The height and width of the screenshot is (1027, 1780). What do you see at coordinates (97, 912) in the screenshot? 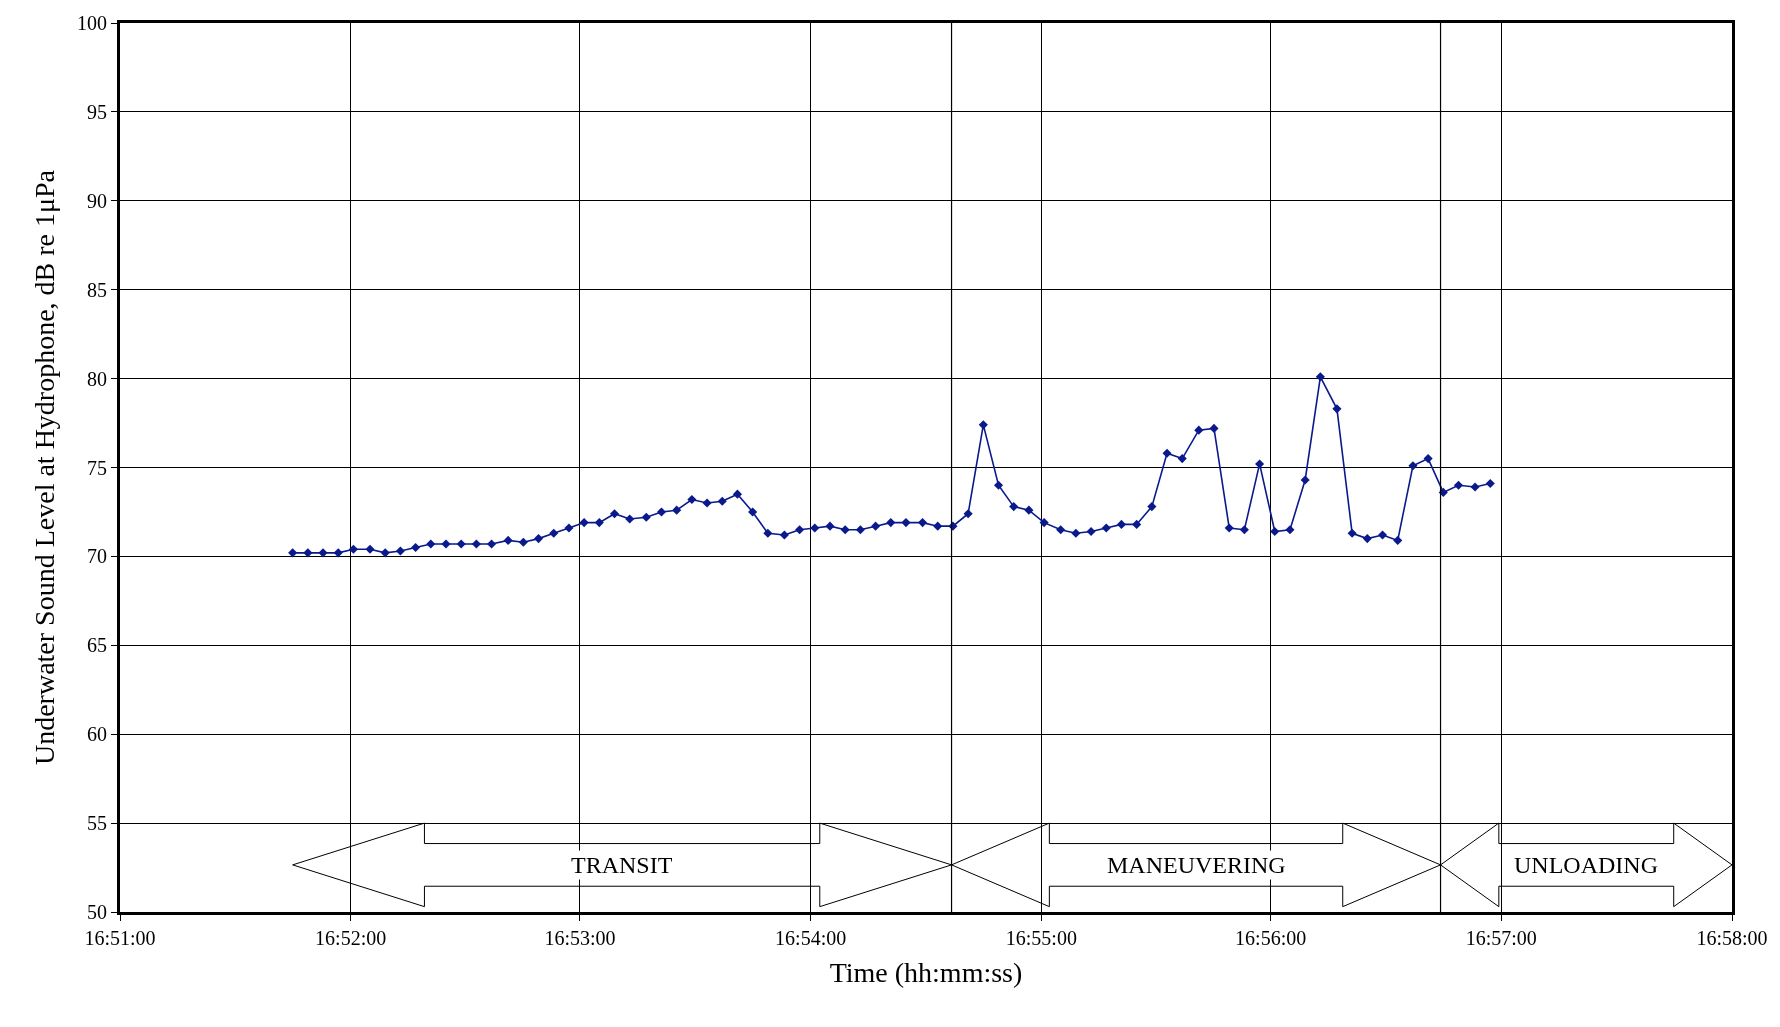
I see `y-tick-label: 50` at bounding box center [97, 912].